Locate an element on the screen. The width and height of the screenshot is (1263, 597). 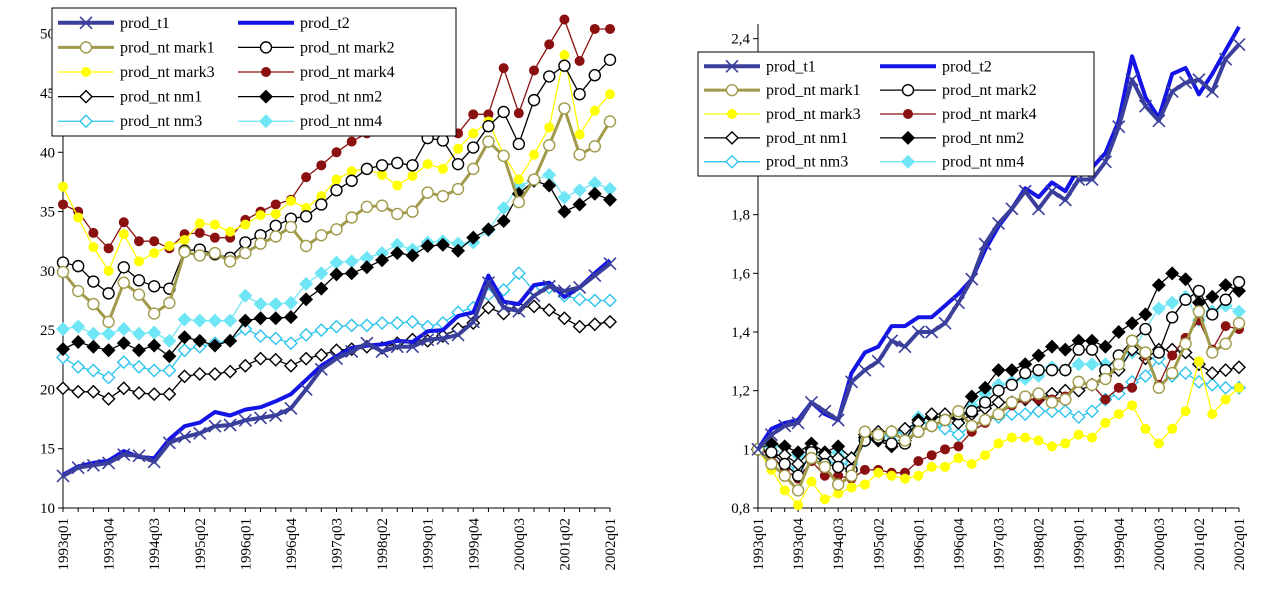
y-tick-label: 10 is located at coordinates (47, 509).